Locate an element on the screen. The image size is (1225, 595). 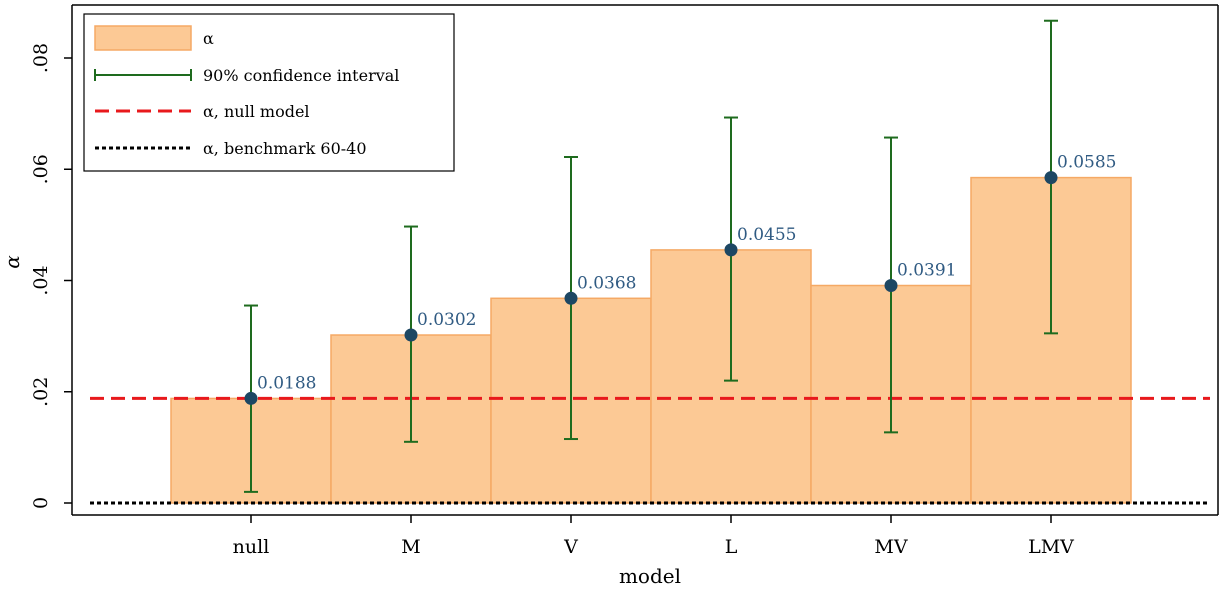
x-axis-title: model is located at coordinates (650, 576).